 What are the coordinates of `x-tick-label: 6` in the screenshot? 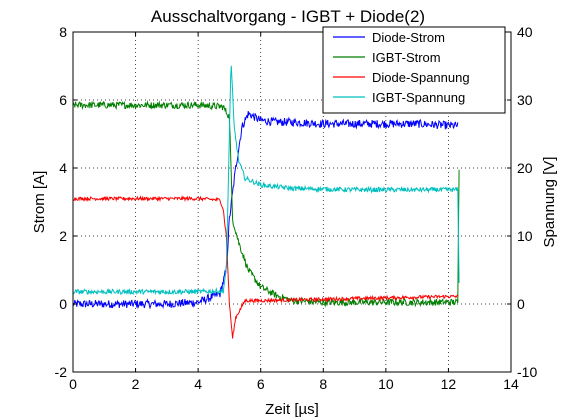 It's located at (261, 384).